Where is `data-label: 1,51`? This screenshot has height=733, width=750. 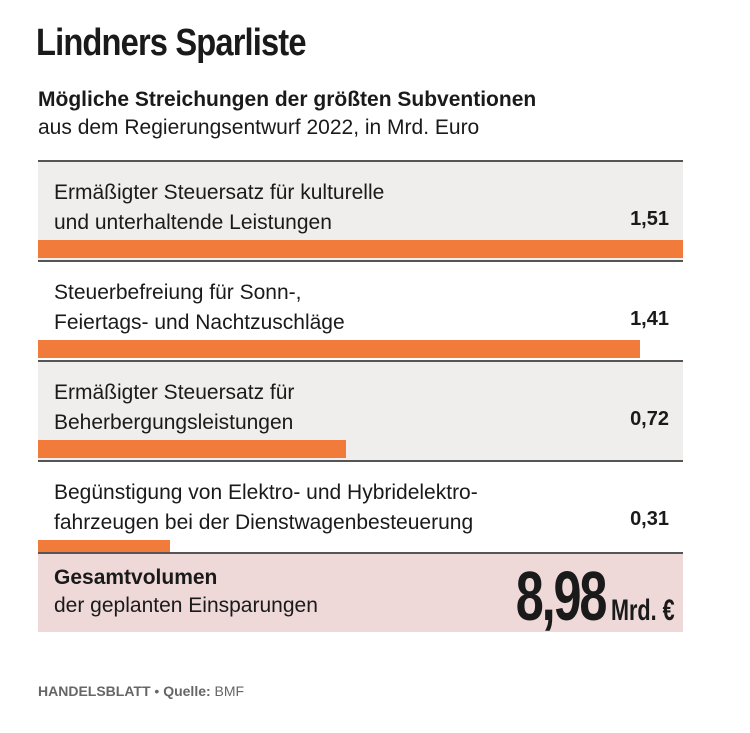
data-label: 1,51 is located at coordinates (649, 219).